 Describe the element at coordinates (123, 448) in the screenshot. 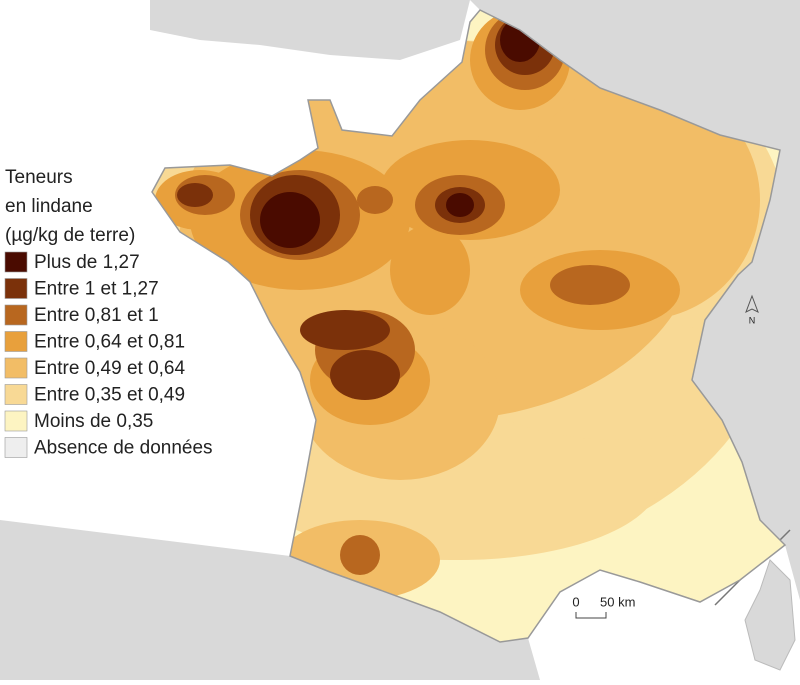

I see `legend-label: Absence de données` at that location.